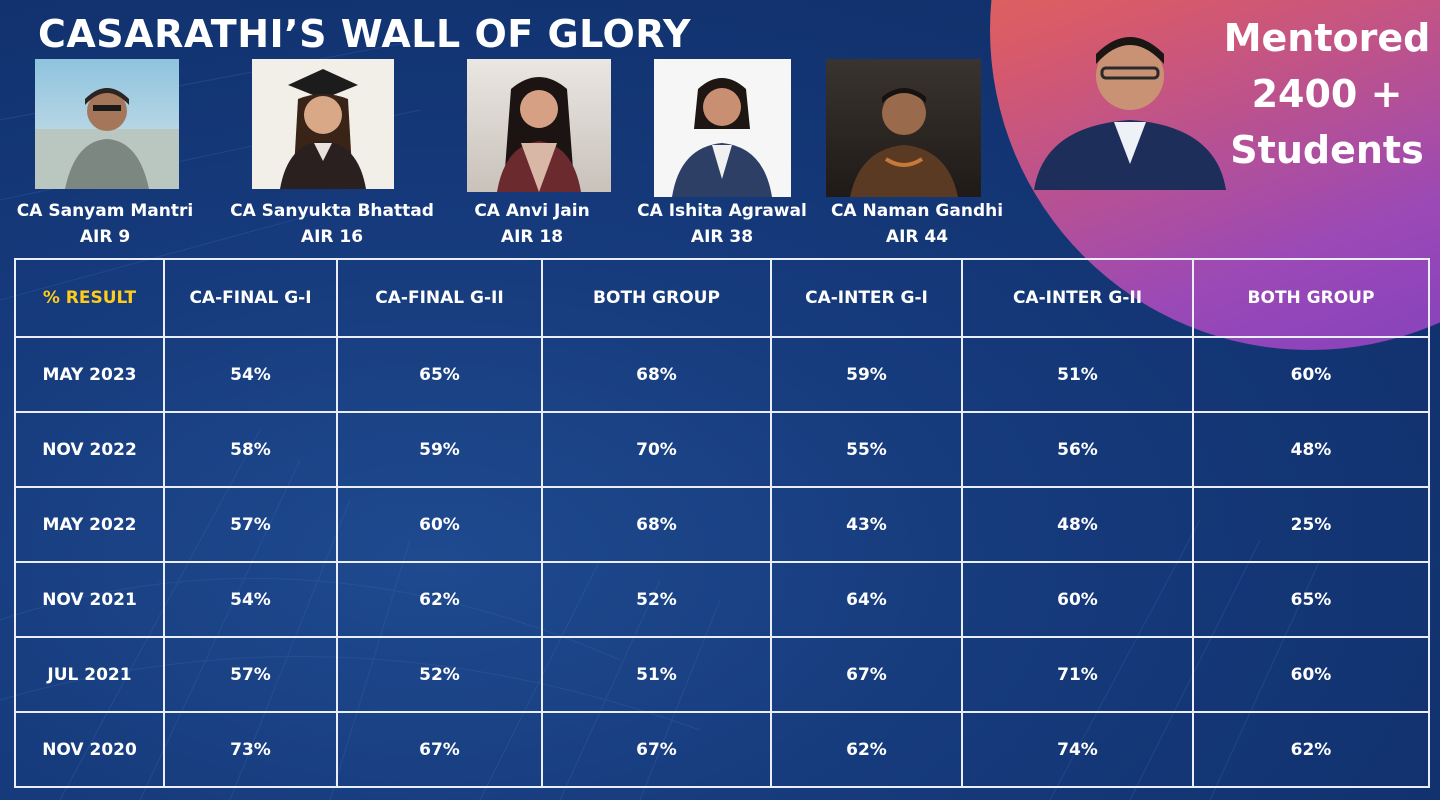 The height and width of the screenshot is (800, 1440). I want to click on table-row: NOV 2020 73% 67% 67% 62% 74% 62%, so click(722, 749).